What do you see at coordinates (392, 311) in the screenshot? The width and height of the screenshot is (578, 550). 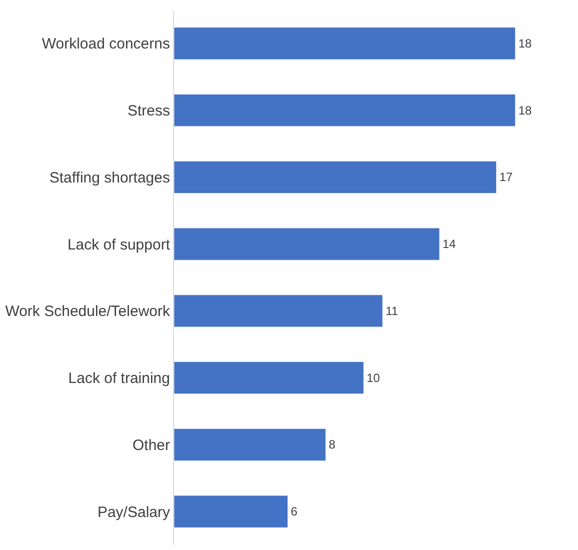 I see `data-label: 11` at bounding box center [392, 311].